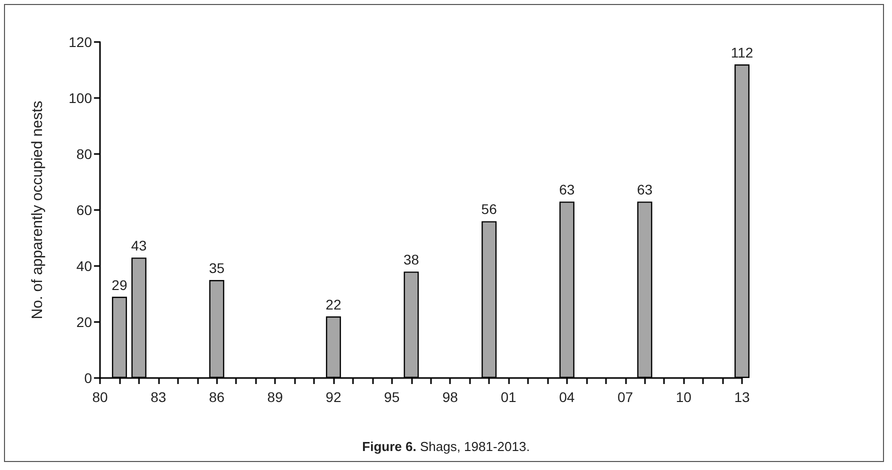 This screenshot has height=470, width=892. What do you see at coordinates (508, 397) in the screenshot?
I see `x-tick-label: 01` at bounding box center [508, 397].